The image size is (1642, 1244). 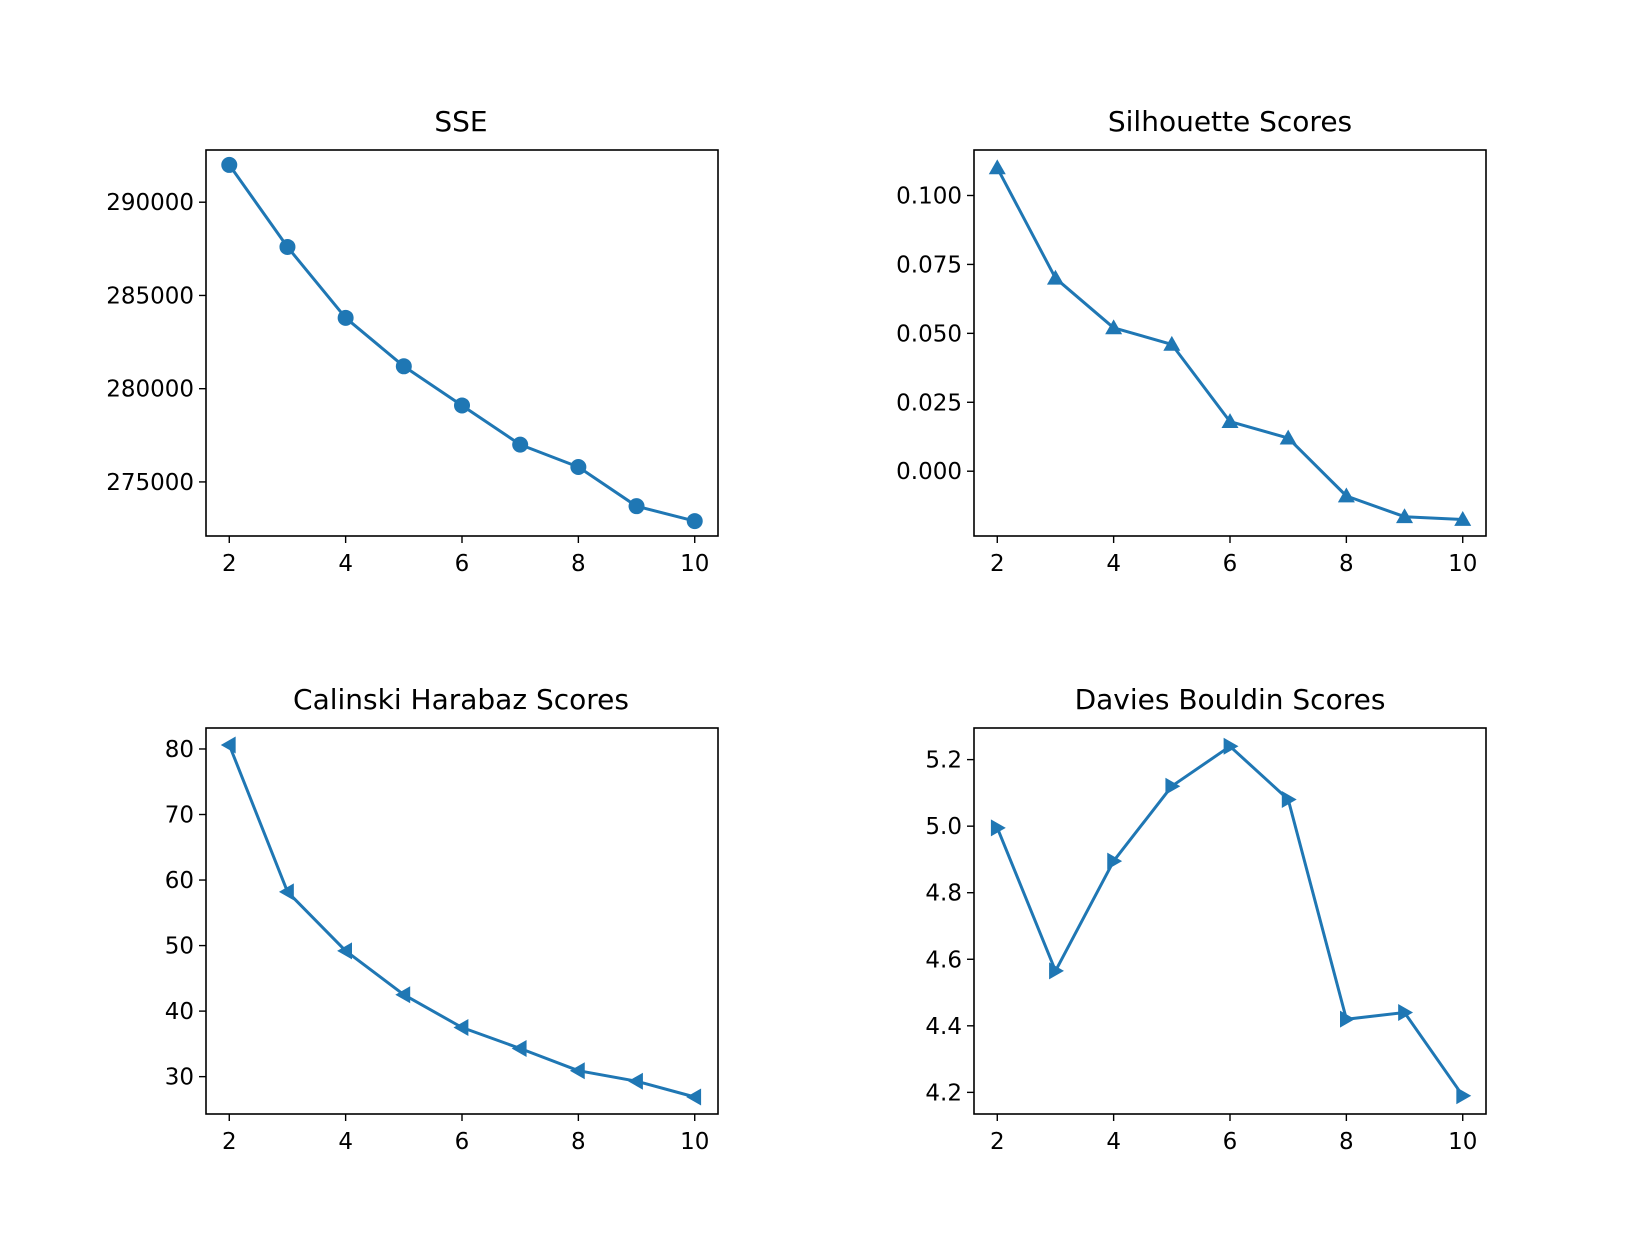 What do you see at coordinates (943, 1093) in the screenshot?
I see `y-tick-label: 4.2` at bounding box center [943, 1093].